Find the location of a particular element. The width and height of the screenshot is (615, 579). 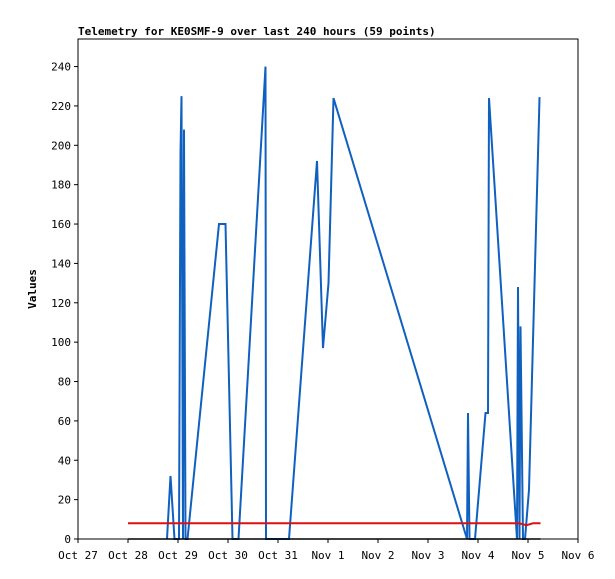

y-tick-label: 240 is located at coordinates (61, 67).